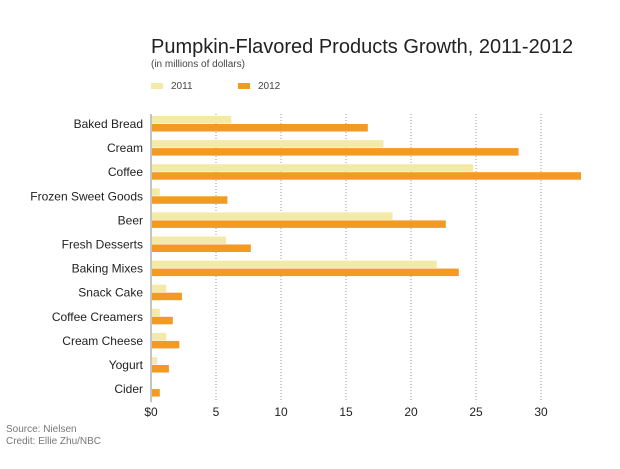  Describe the element at coordinates (244, 86) in the screenshot. I see `legend-swatch-2012` at that location.